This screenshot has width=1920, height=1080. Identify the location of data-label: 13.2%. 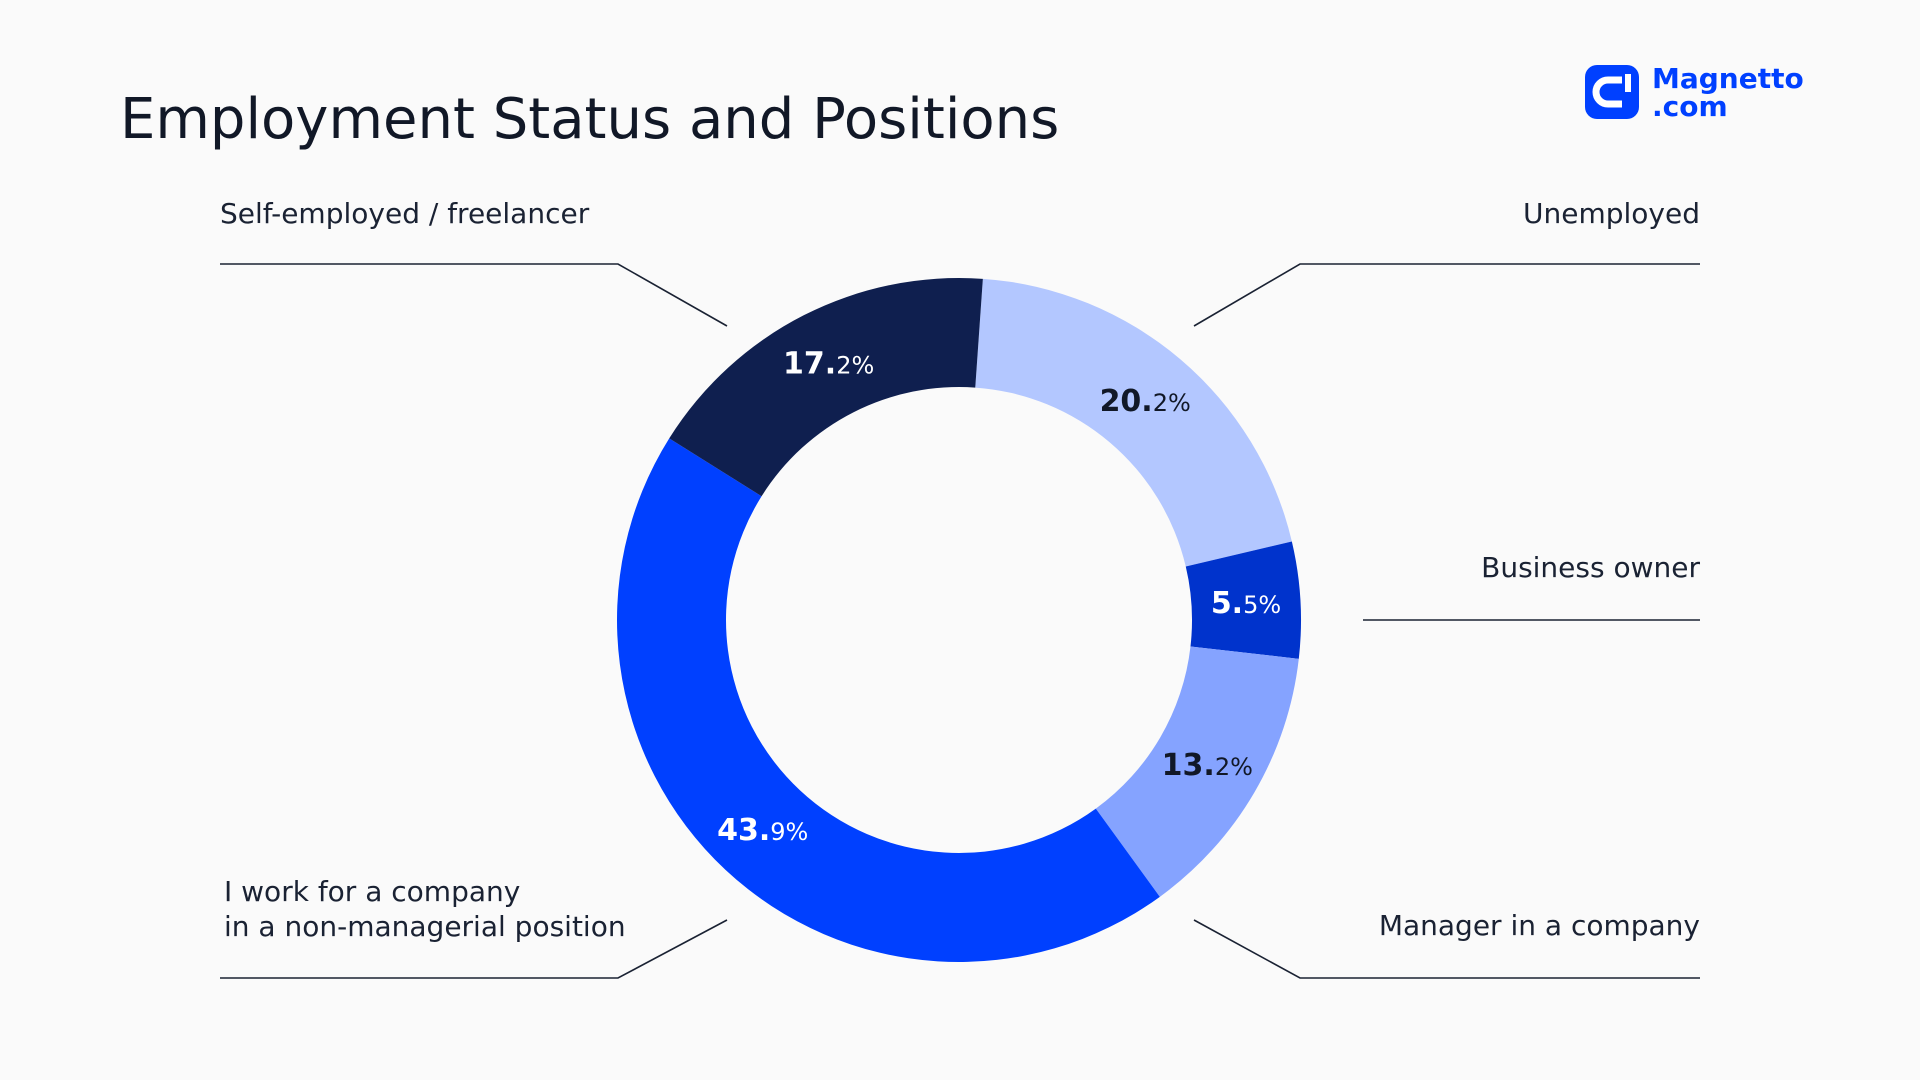
(1207, 765).